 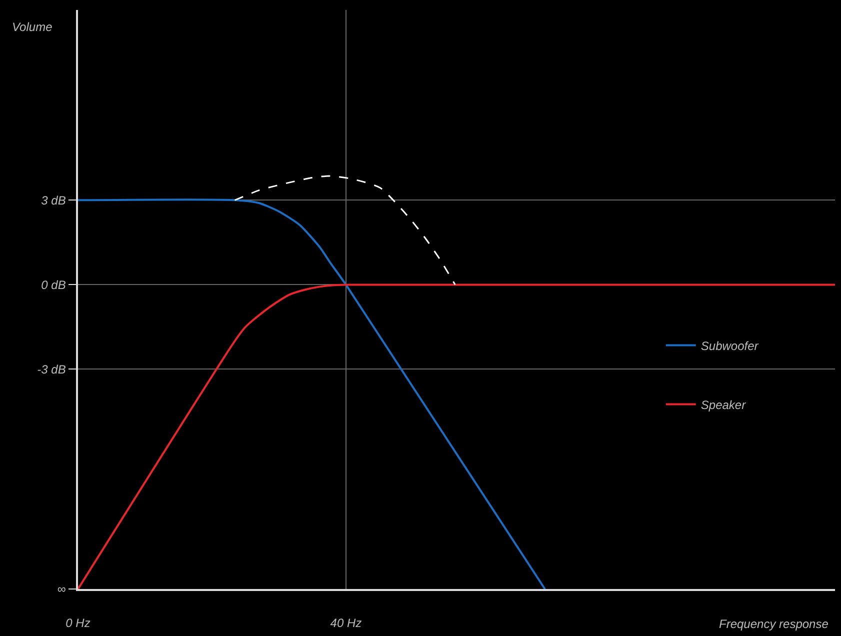 I want to click on y-tick-label: 3 dB, so click(x=53, y=200).